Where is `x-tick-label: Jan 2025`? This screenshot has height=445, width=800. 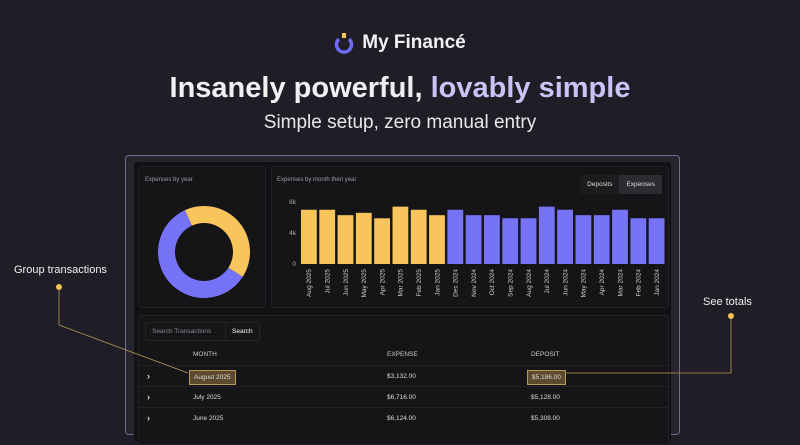
x-tick-label: Jan 2025 is located at coordinates (437, 282).